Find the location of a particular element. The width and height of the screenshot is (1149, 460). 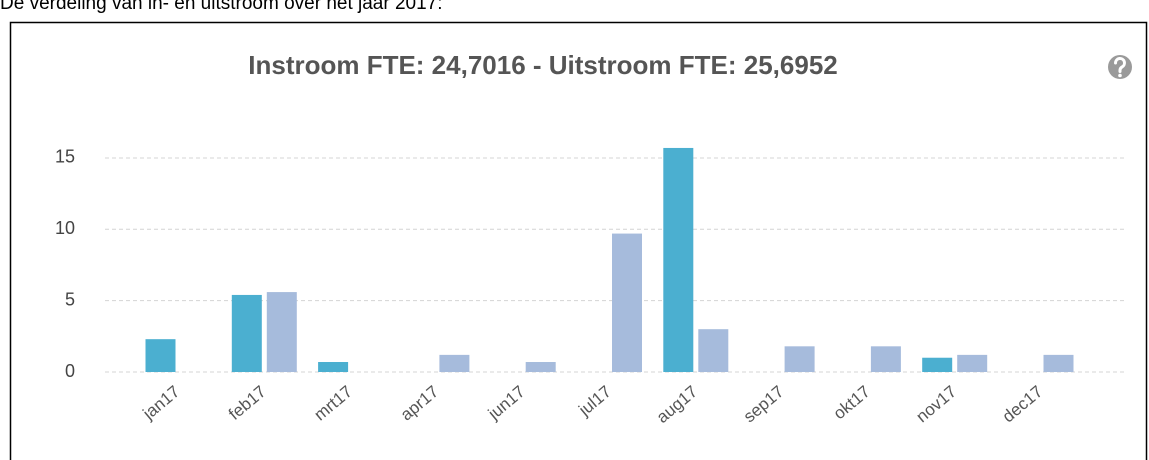

help-icon-dot is located at coordinates (1120, 75).